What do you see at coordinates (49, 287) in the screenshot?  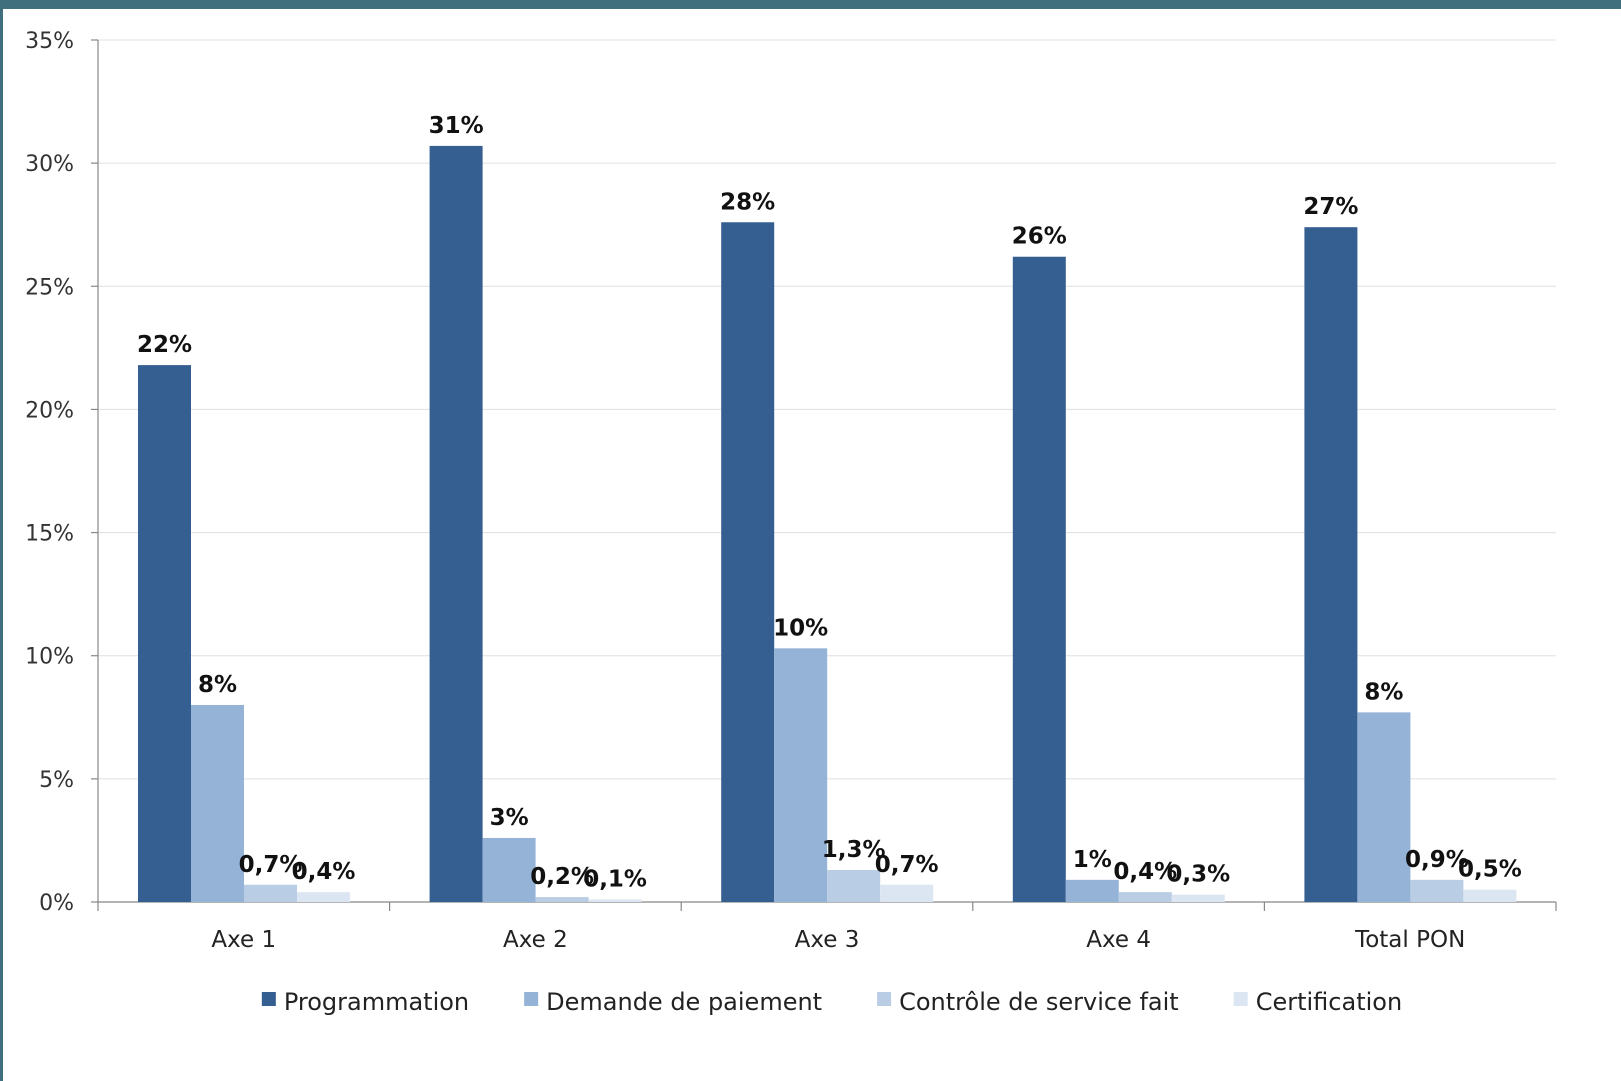 I see `y-tick-label: 25%` at bounding box center [49, 287].